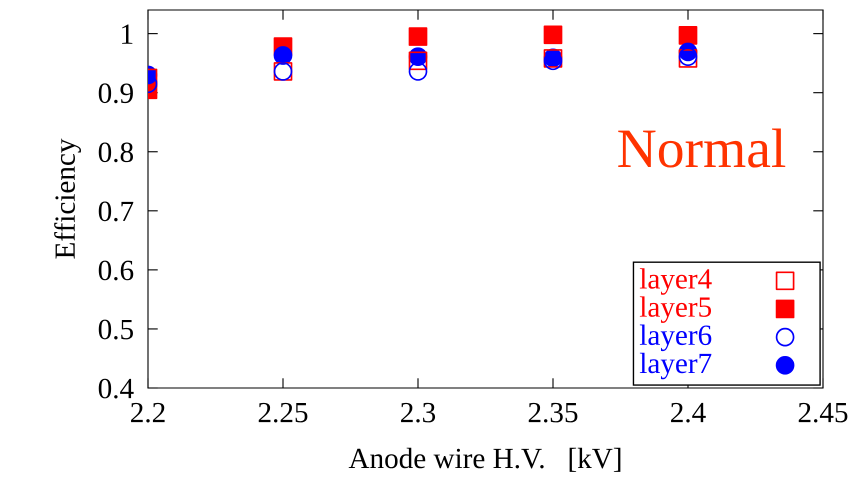  Describe the element at coordinates (676, 281) in the screenshot. I see `legend-label: layer4` at that location.